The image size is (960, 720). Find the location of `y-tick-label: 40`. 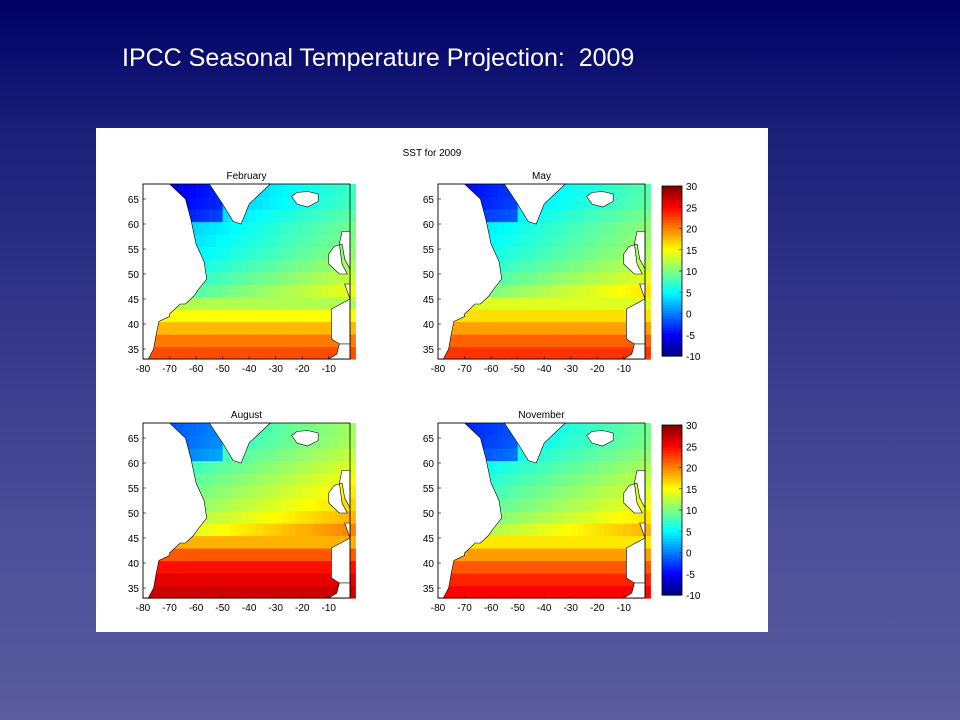

y-tick-label: 40 is located at coordinates (429, 564).